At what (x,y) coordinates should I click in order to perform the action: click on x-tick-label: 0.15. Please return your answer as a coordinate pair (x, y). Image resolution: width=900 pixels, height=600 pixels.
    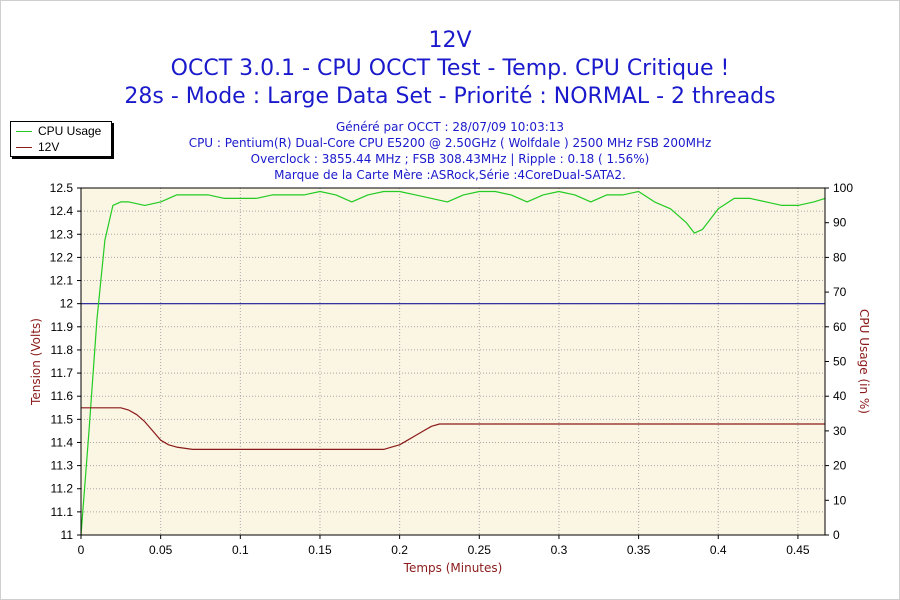
    Looking at the image, I should click on (320, 550).